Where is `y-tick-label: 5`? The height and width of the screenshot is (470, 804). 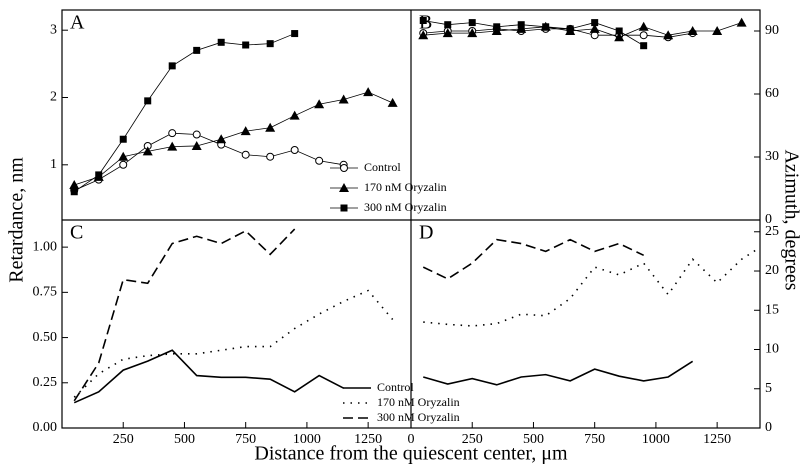 y-tick-label: 5 is located at coordinates (768, 388).